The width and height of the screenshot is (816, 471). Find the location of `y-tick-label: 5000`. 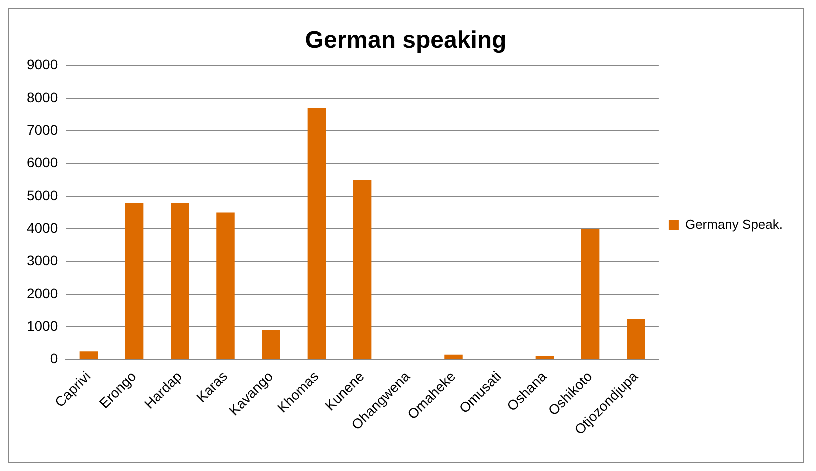

y-tick-label: 5000 is located at coordinates (42, 195).